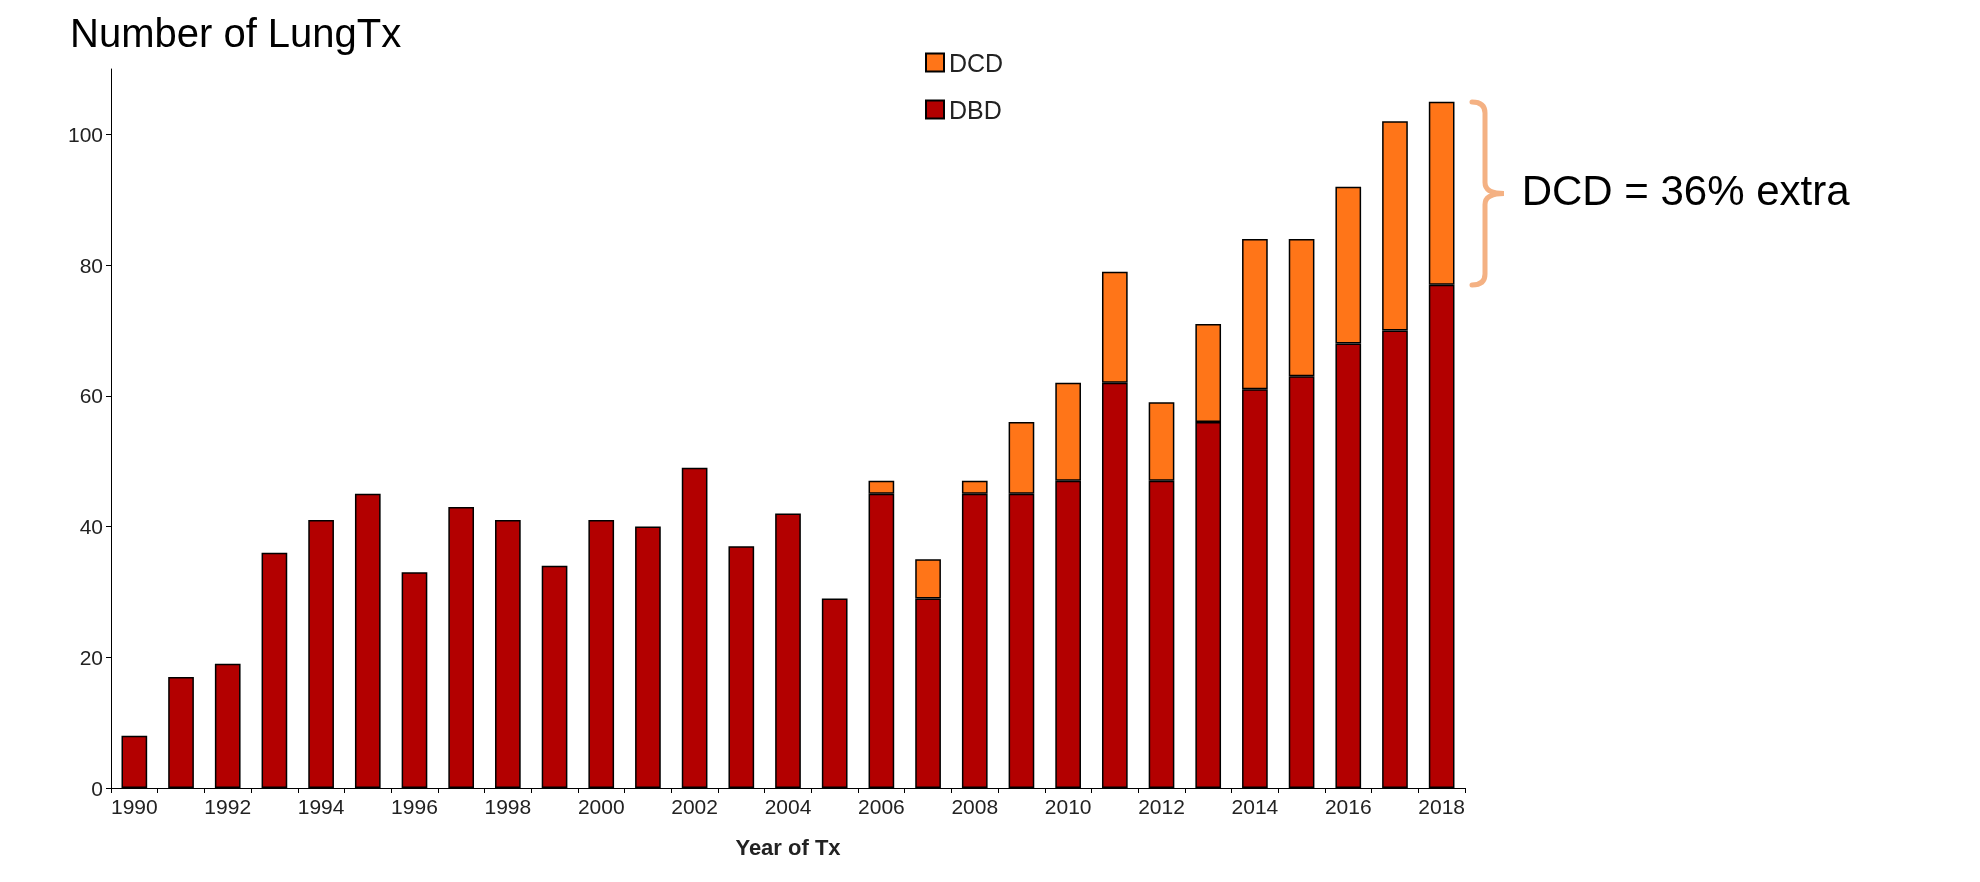 Image resolution: width=1980 pixels, height=882 pixels. Describe the element at coordinates (321, 806) in the screenshot. I see `x-tick-label: 1994` at that location.